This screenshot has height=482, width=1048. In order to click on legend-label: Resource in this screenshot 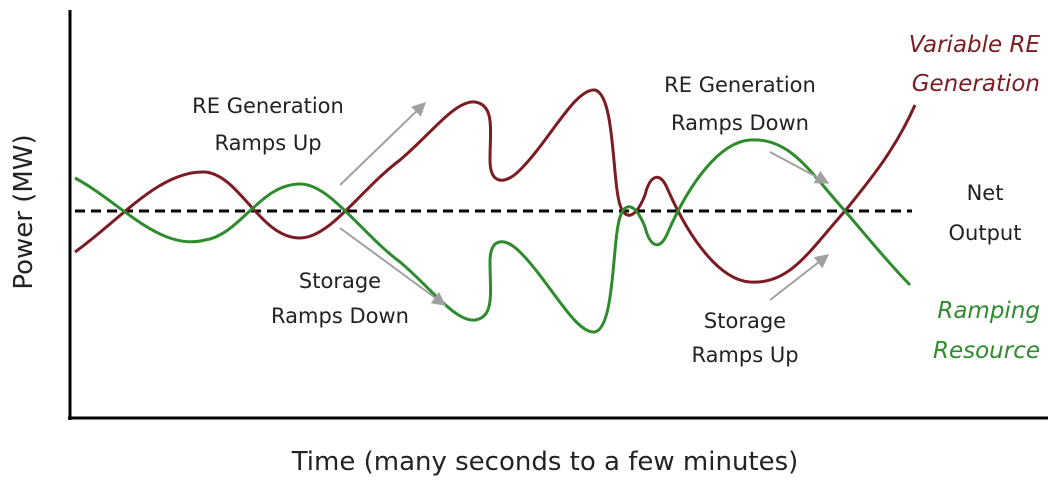, I will do `click(986, 351)`.